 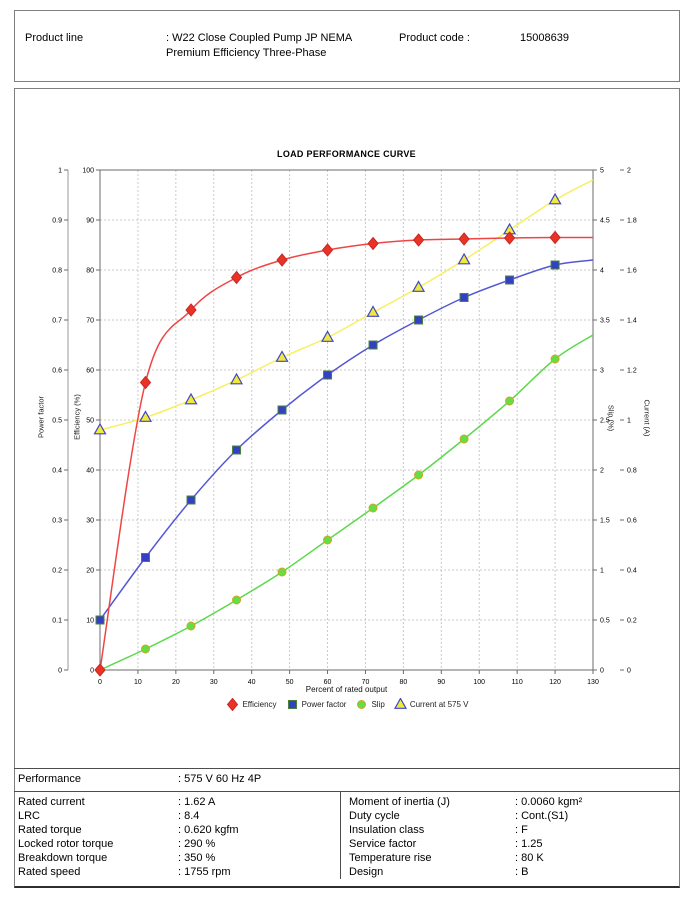 What do you see at coordinates (57, 271) in the screenshot?
I see `svg-text: 0.8` at bounding box center [57, 271].